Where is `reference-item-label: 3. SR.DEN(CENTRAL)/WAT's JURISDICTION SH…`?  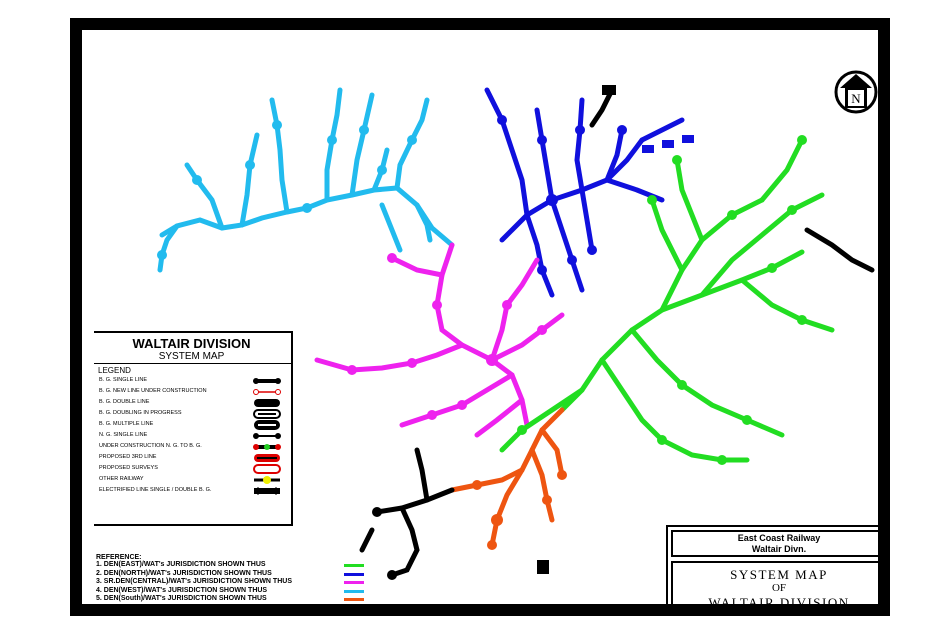
reference-item-label: 3. SR.DEN(CENTRAL)/WAT's JURISDICTION SH… is located at coordinates (194, 581).